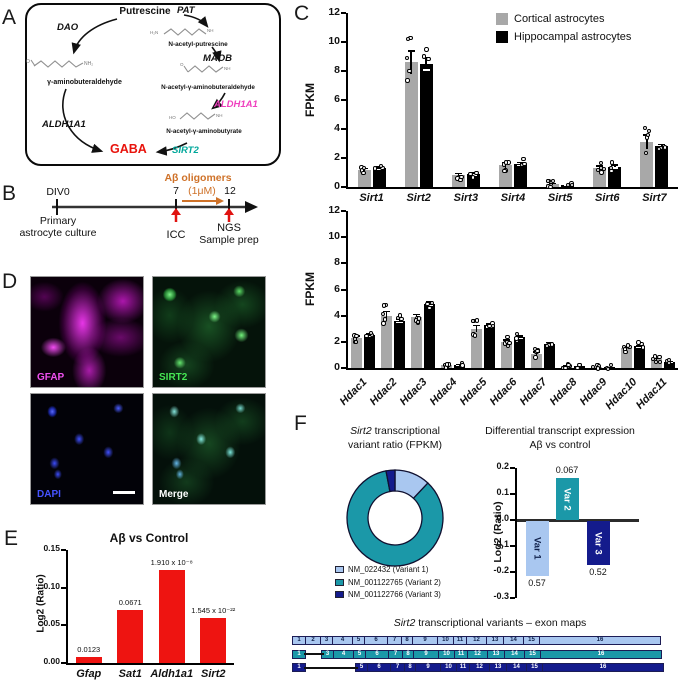 This screenshot has width=685, height=682. I want to click on category-label: Sirt4, so click(513, 198).